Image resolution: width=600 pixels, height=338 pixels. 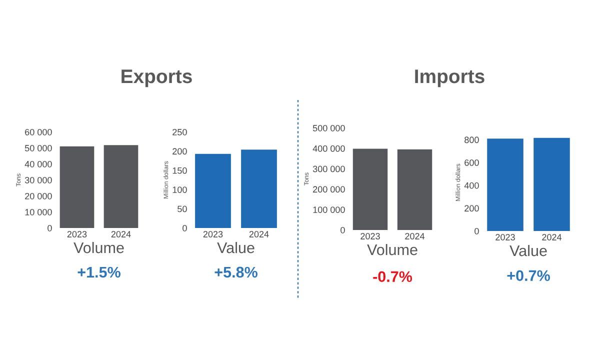 What do you see at coordinates (328, 128) in the screenshot?
I see `y-tick-label: 500 000` at bounding box center [328, 128].